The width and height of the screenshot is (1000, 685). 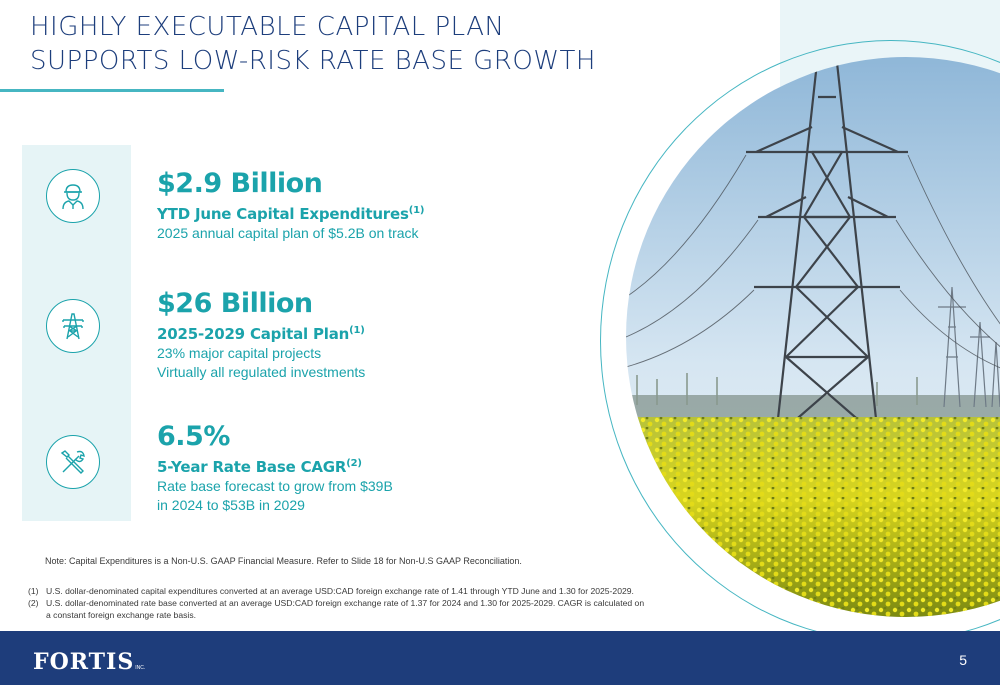 What do you see at coordinates (963, 660) in the screenshot?
I see `page-number: 5` at bounding box center [963, 660].